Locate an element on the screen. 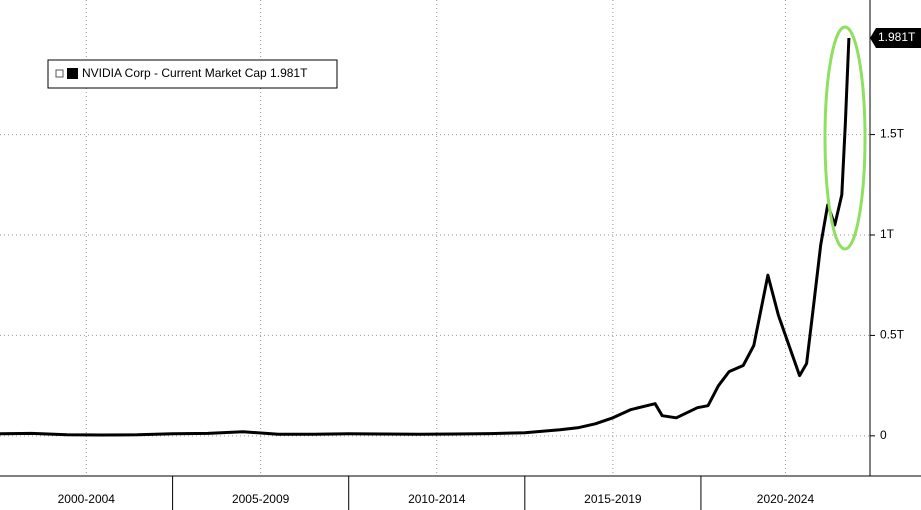 Image resolution: width=921 pixels, height=510 pixels. x-tick-label: 2010-2014 is located at coordinates (437, 499).